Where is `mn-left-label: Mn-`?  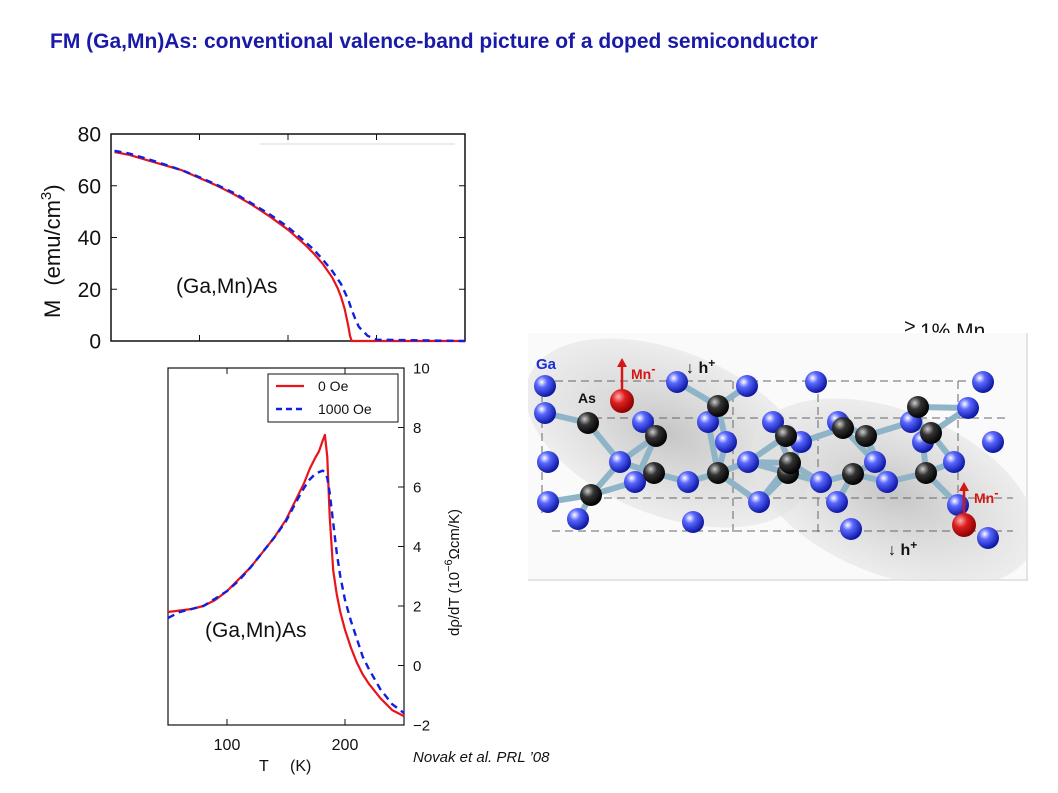 mn-left-label: Mn- is located at coordinates (643, 371).